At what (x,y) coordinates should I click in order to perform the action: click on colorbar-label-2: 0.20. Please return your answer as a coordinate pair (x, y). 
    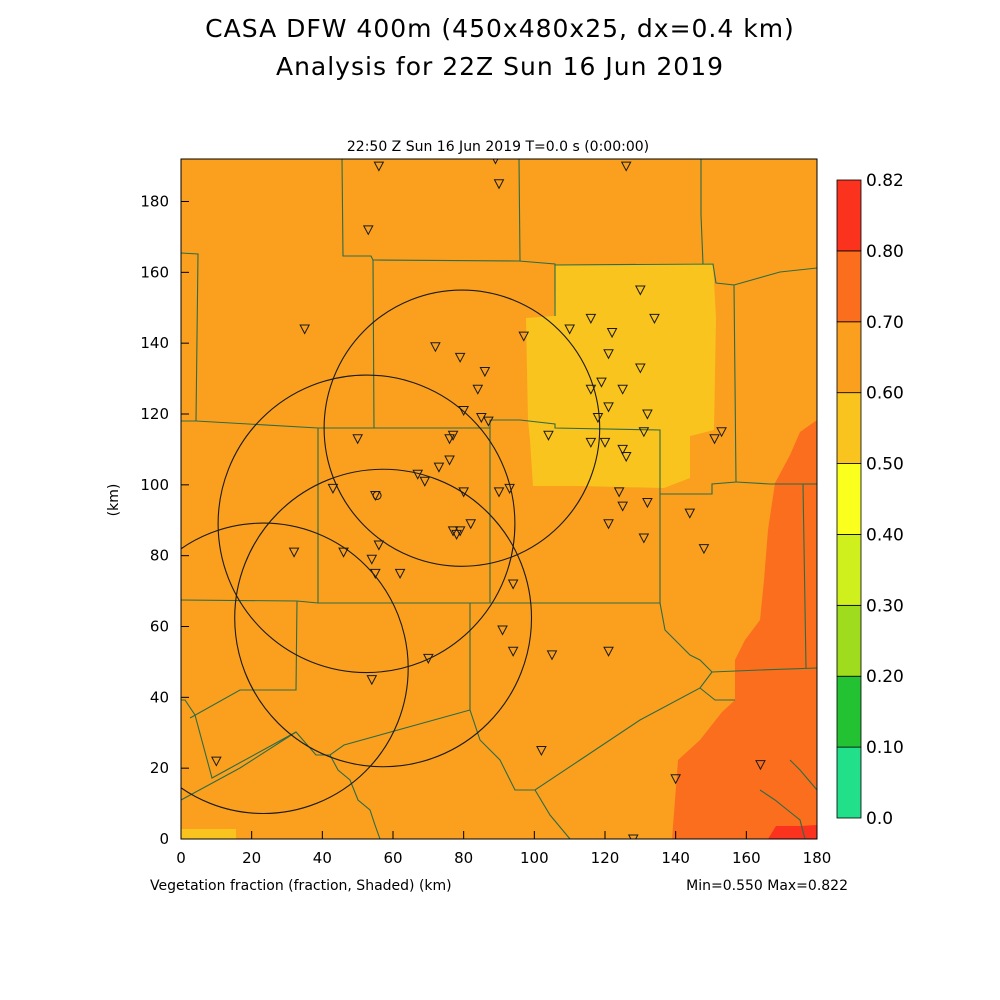
    Looking at the image, I should click on (885, 677).